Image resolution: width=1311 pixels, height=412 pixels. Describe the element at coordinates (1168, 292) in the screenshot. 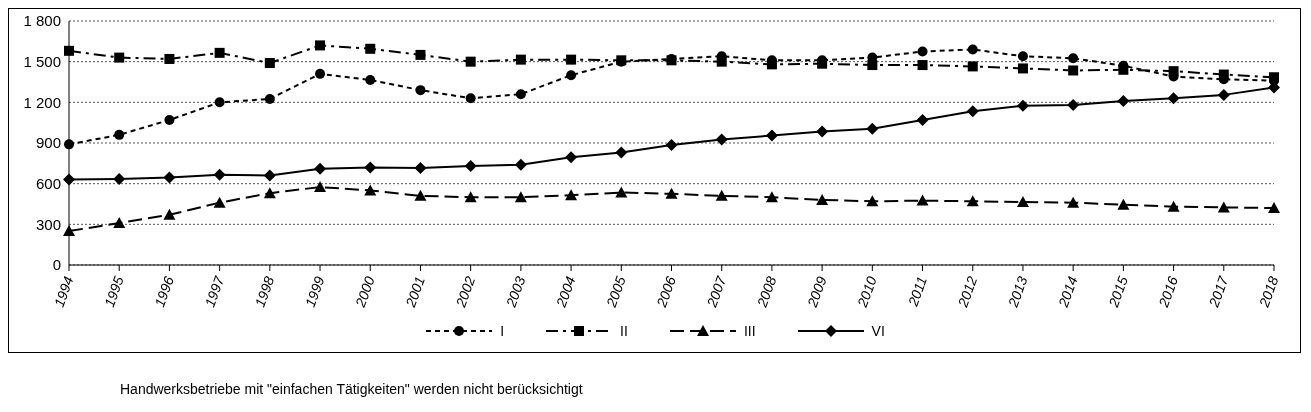

I see `x-tick-label: 2016` at that location.